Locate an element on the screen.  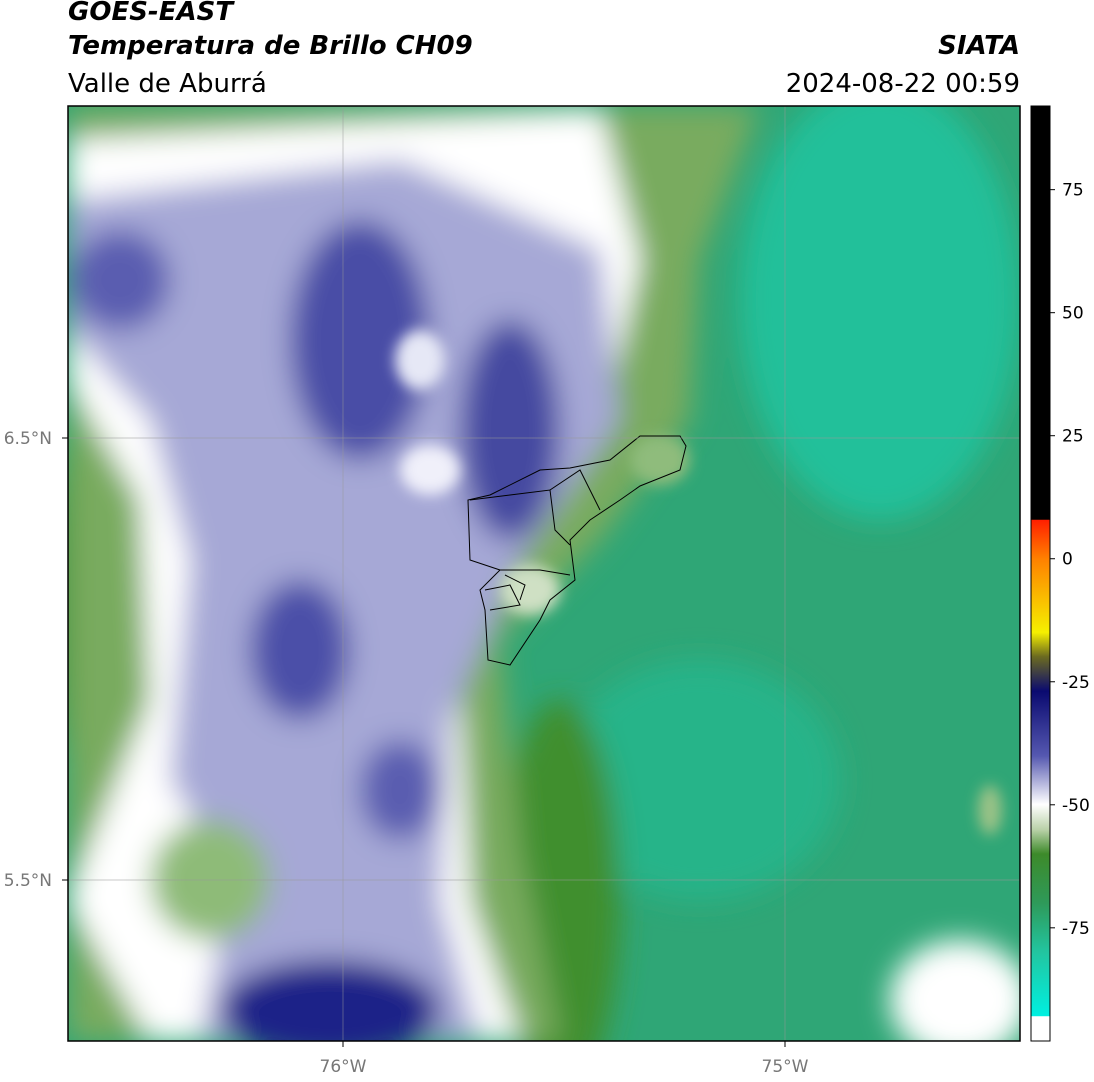
colorbar-tick-label: 25 is located at coordinates (1073, 437).